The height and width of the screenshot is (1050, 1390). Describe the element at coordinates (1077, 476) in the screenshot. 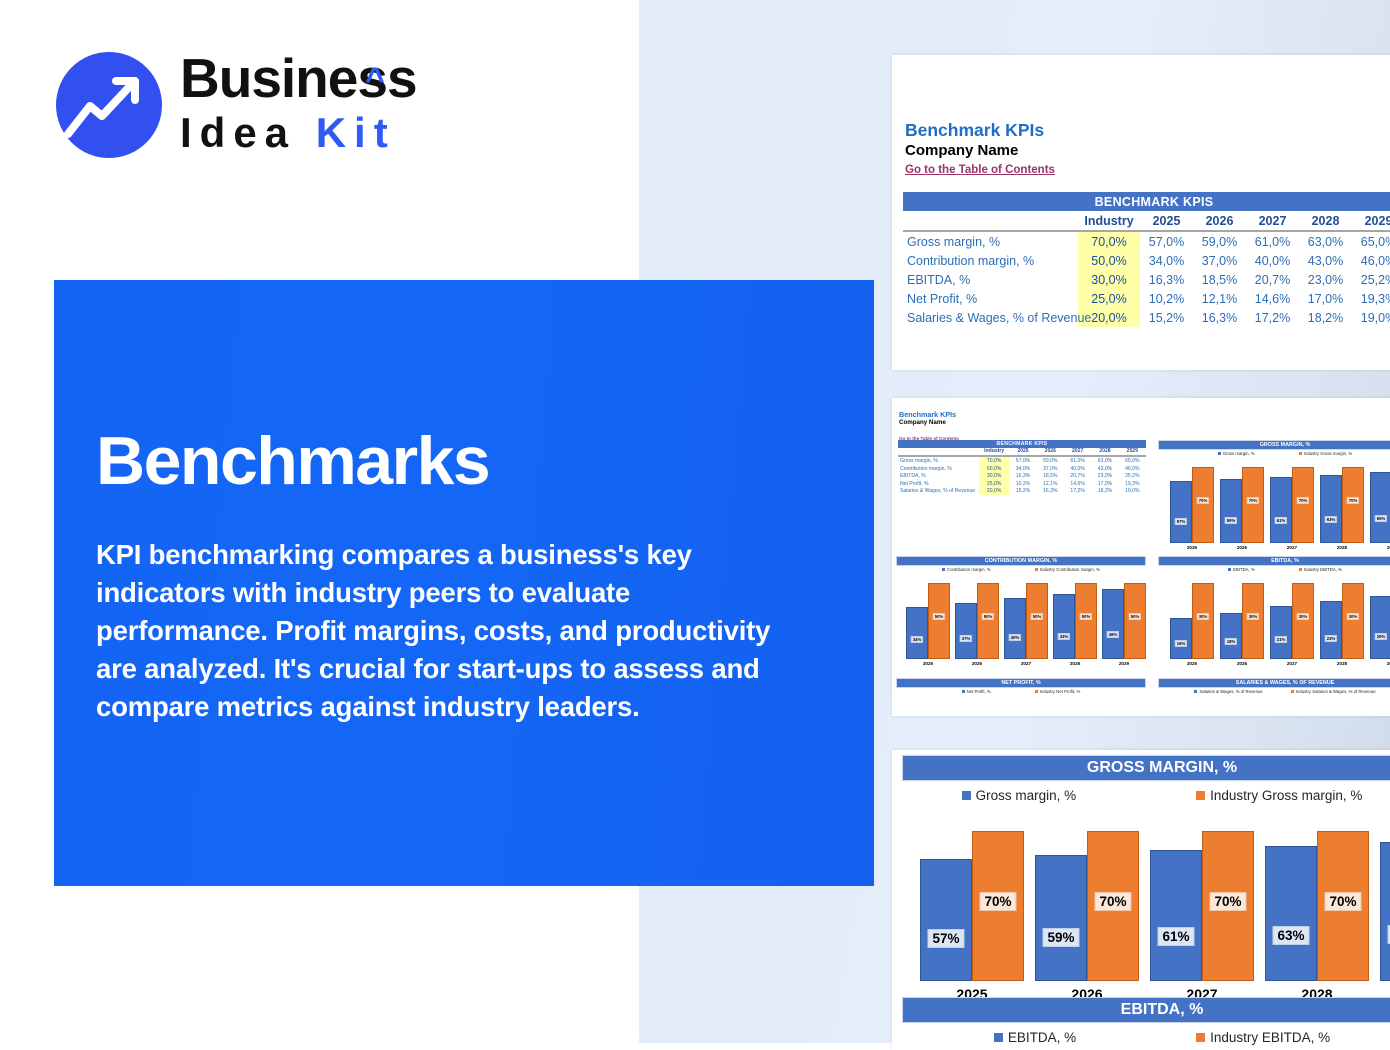

I see `kpi-year-value: 20,7%` at that location.